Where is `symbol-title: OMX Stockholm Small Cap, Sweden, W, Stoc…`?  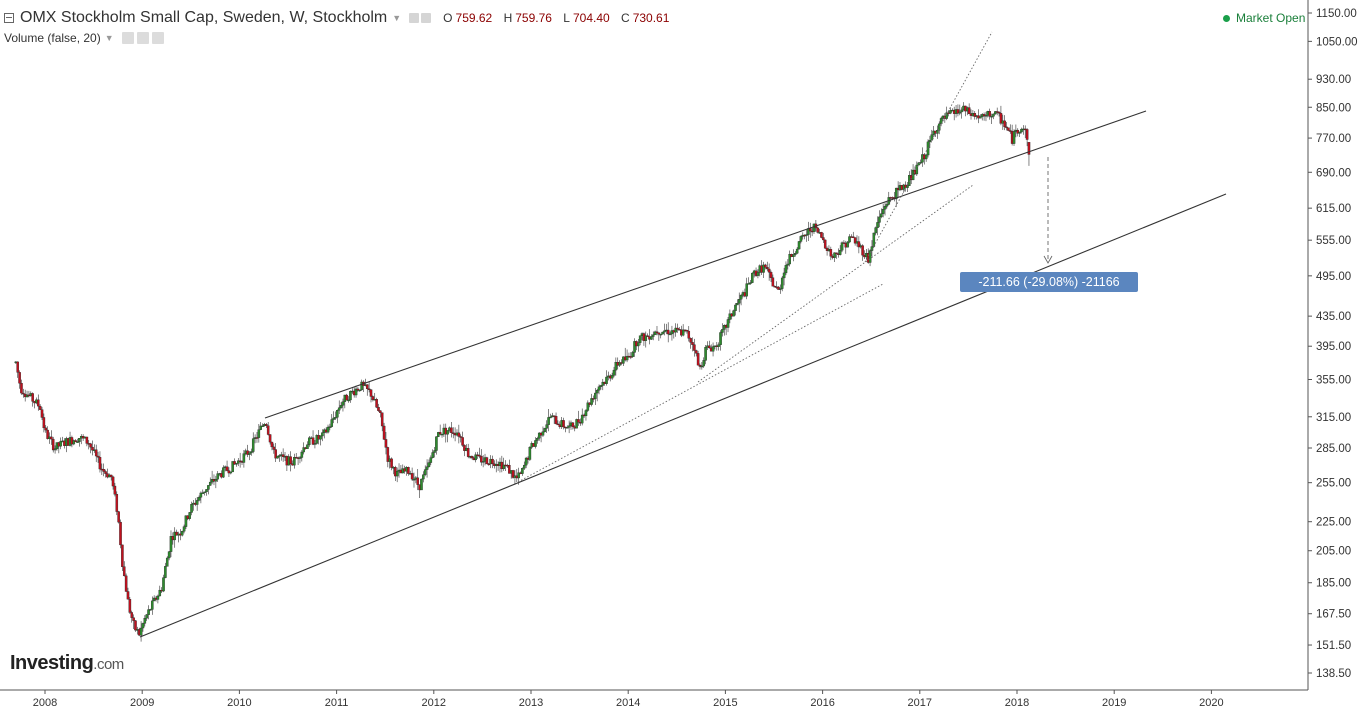 symbol-title: OMX Stockholm Small Cap, Sweden, W, Stoc… is located at coordinates (204, 17).